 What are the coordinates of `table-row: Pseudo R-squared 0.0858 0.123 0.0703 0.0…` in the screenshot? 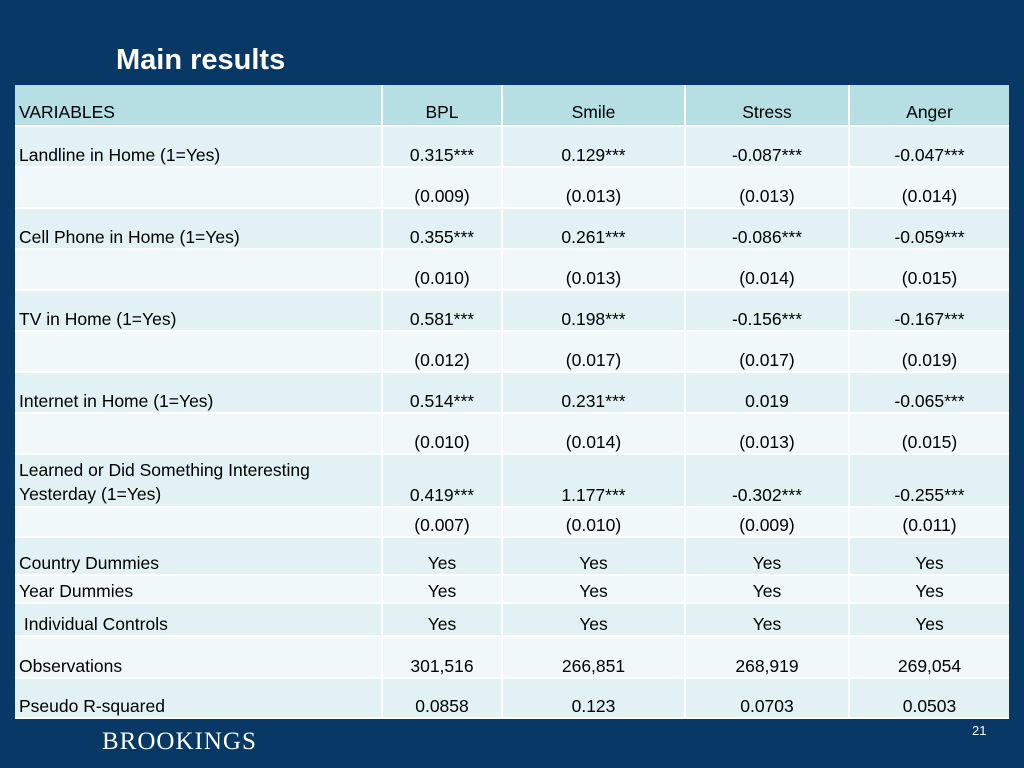 It's located at (512, 699).